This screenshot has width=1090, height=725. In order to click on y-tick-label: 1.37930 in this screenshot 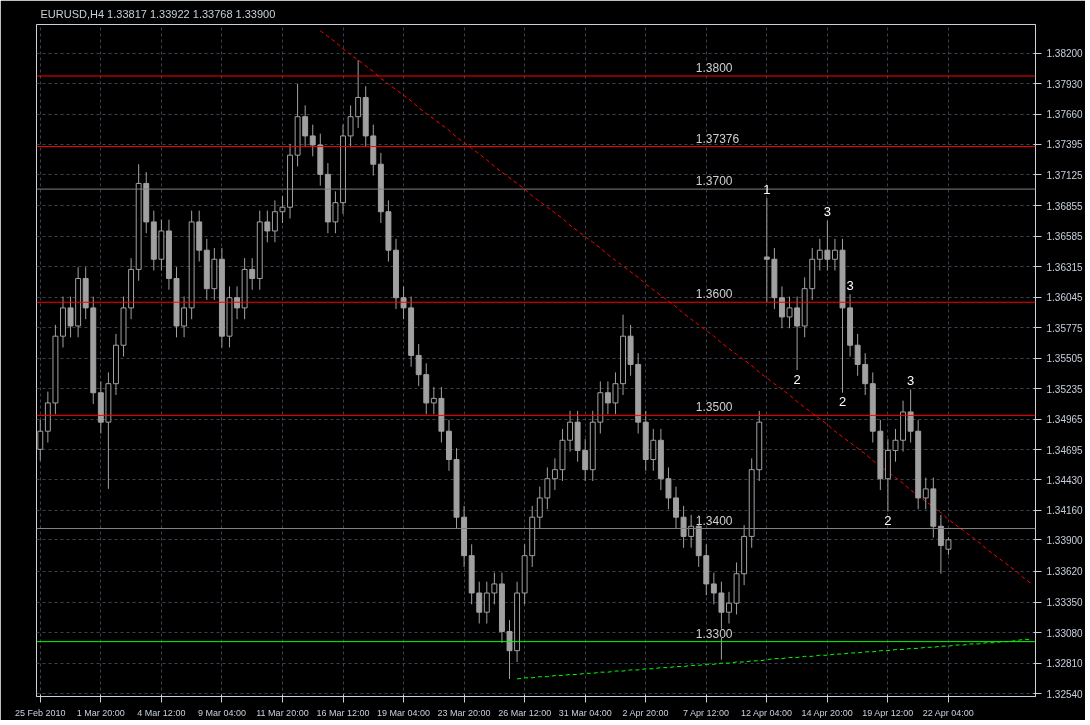, I will do `click(1065, 84)`.